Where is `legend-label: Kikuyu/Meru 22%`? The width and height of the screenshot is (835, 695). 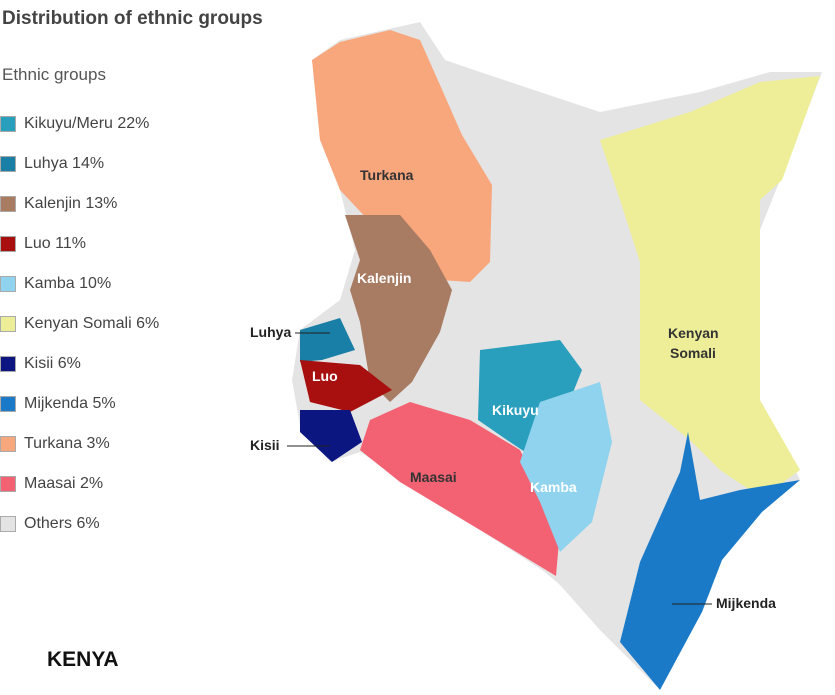
legend-label: Kikuyu/Meru 22% is located at coordinates (87, 123).